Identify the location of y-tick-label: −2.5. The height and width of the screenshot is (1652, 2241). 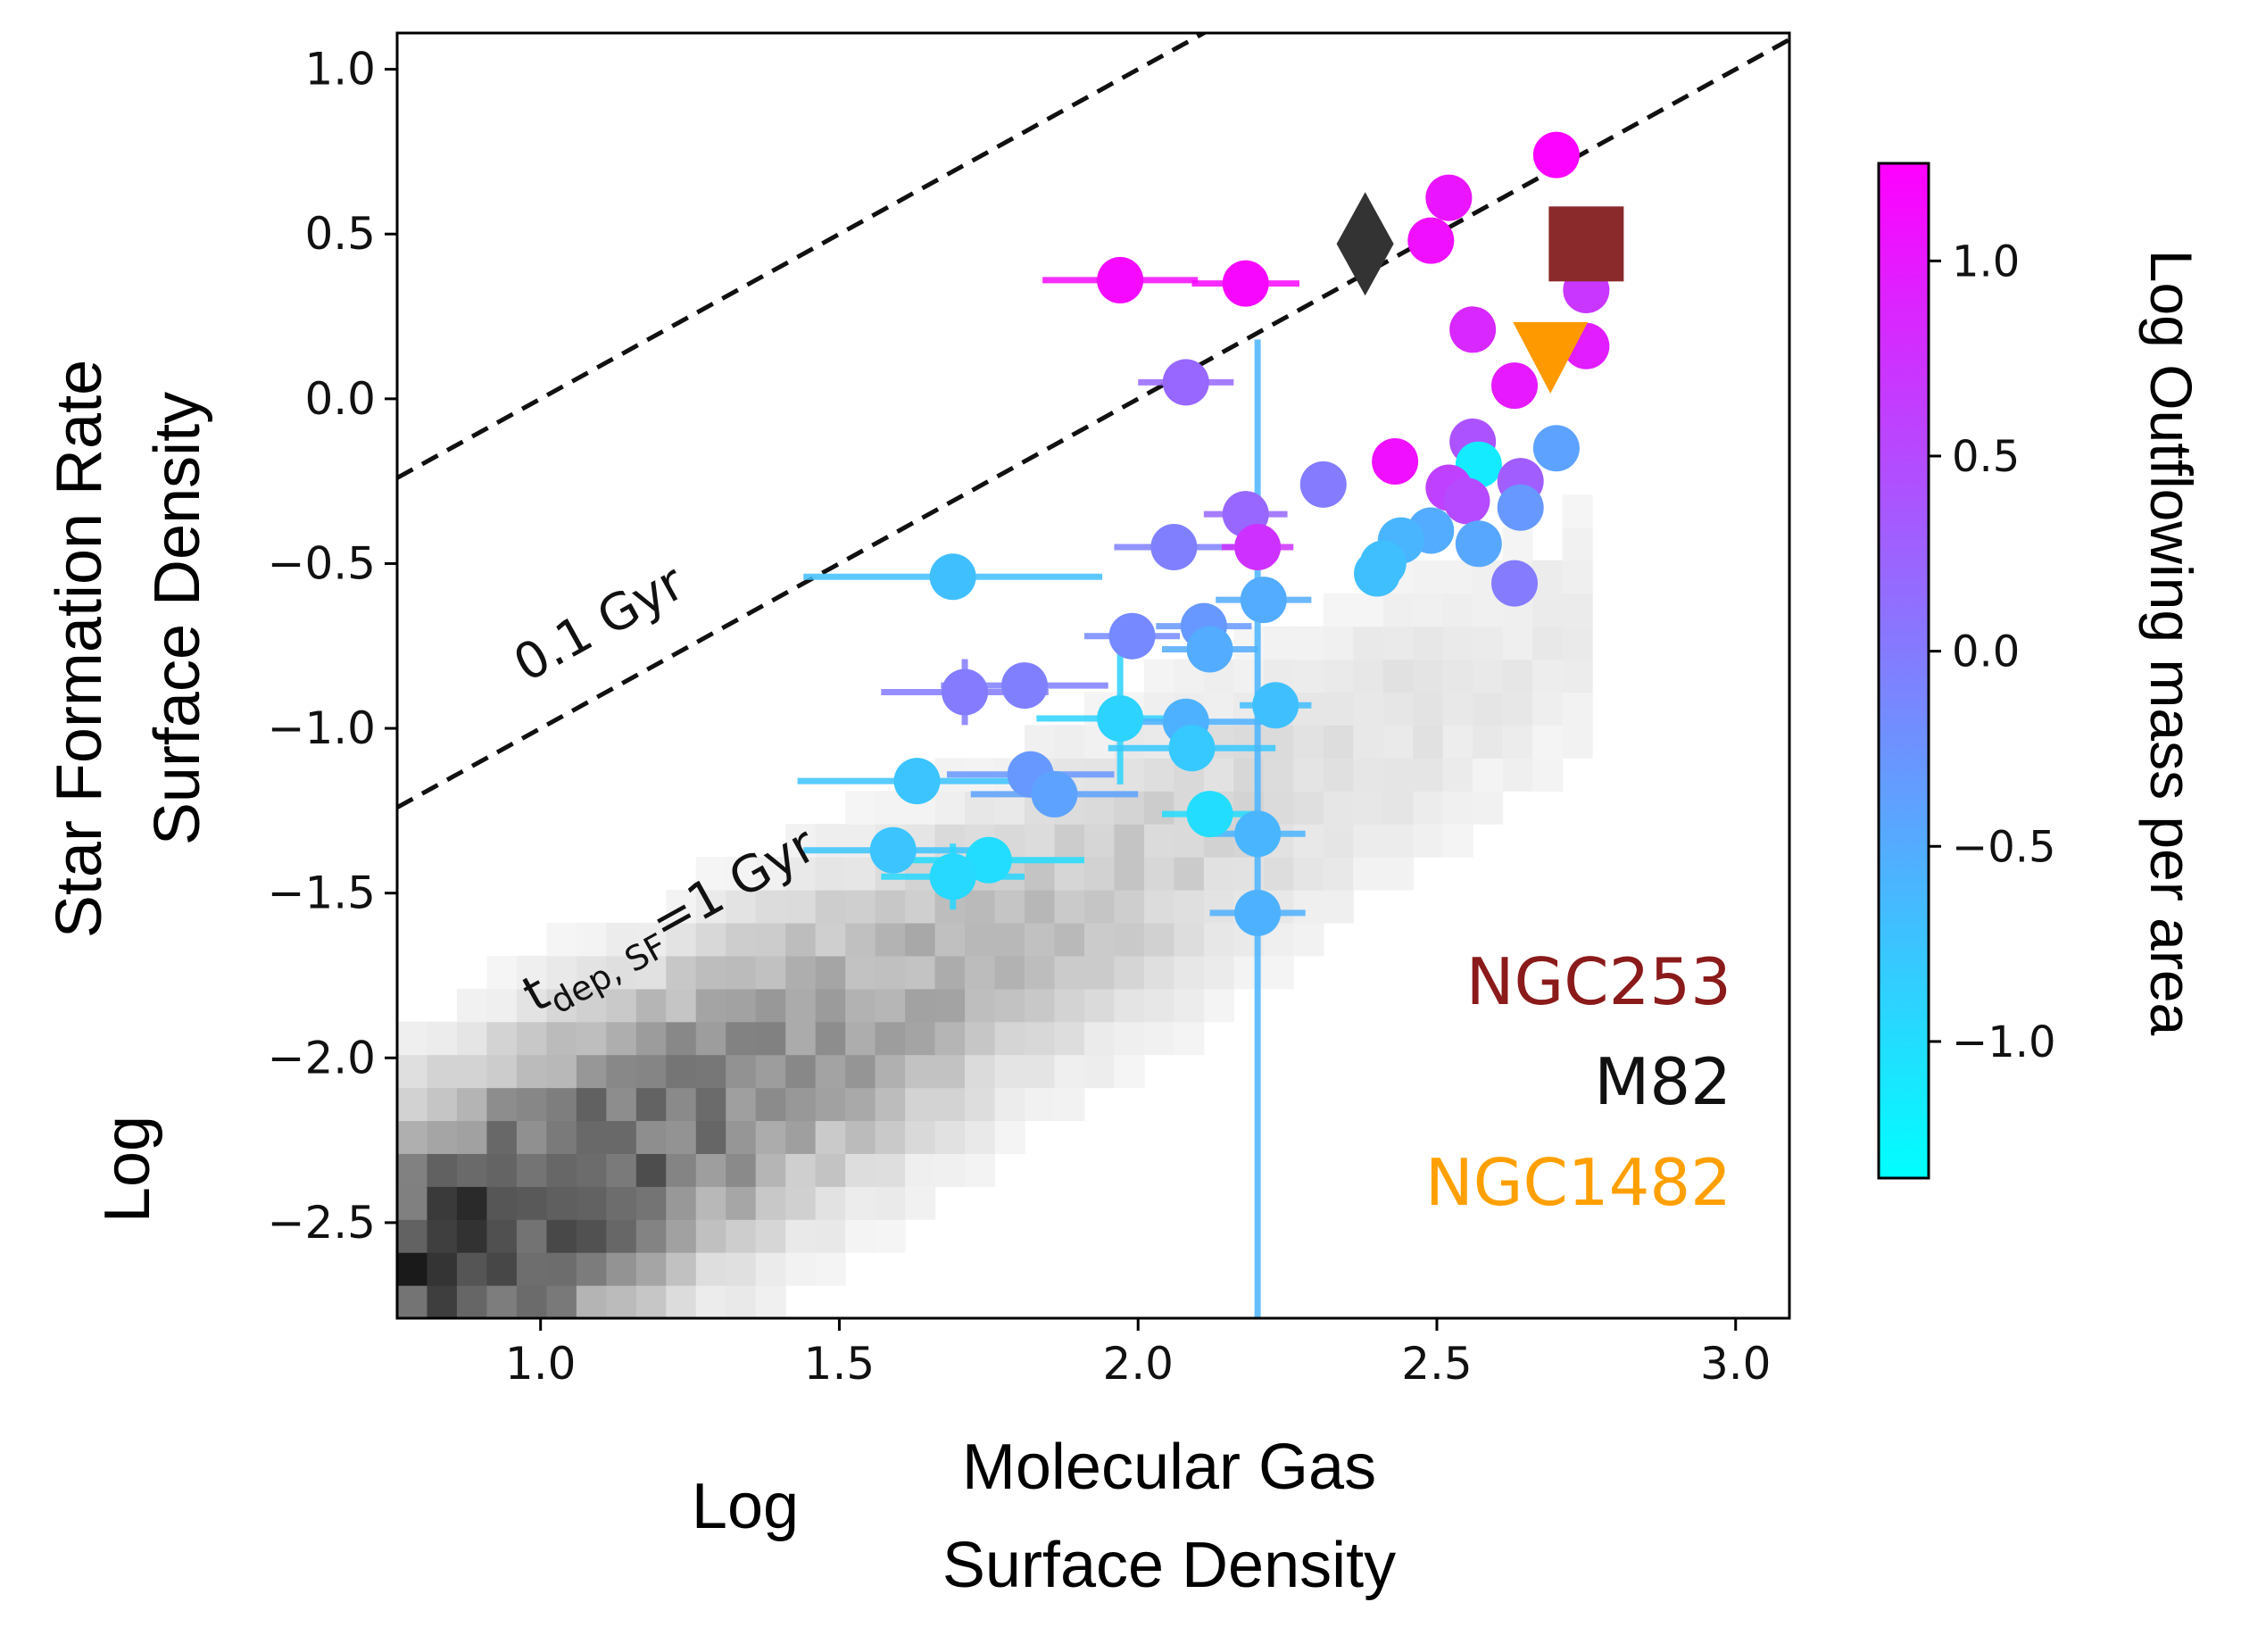
(322, 1223).